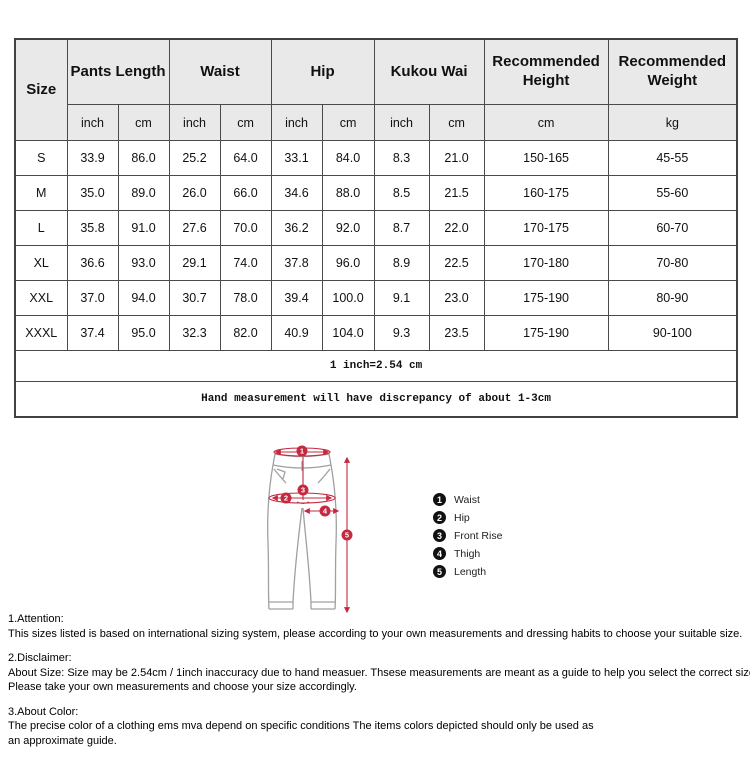  Describe the element at coordinates (194, 263) in the screenshot. I see `table-cell: 29.1` at that location.